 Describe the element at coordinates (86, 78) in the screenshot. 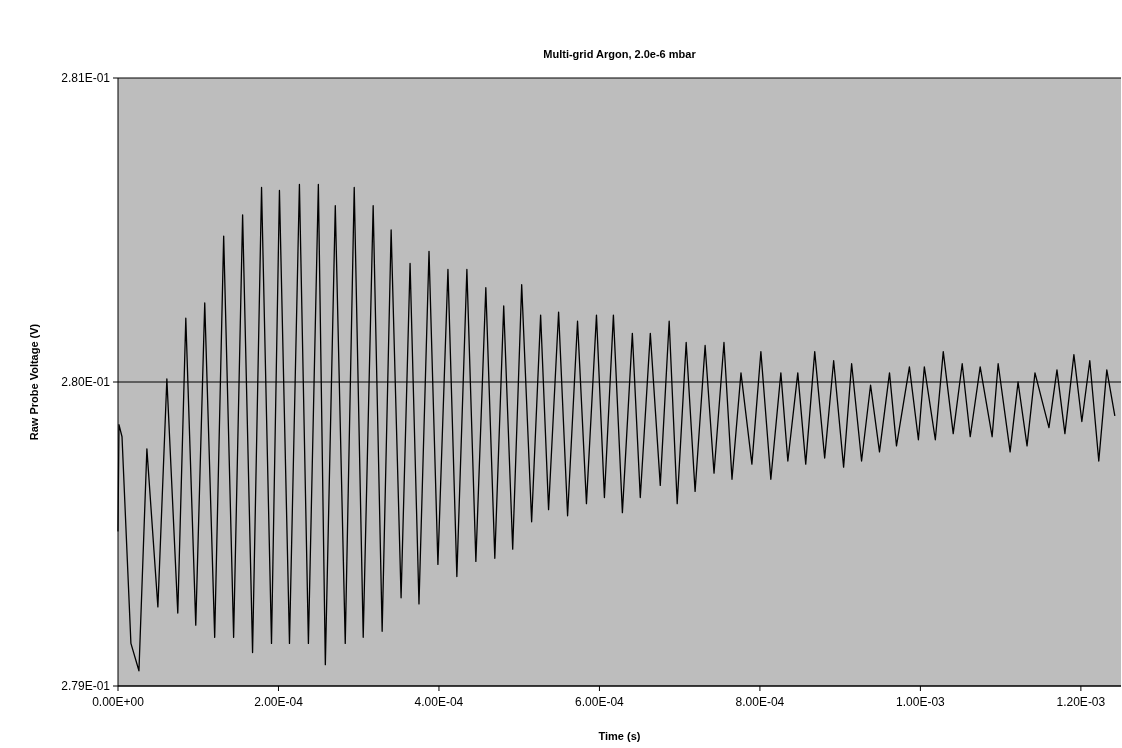

I see `y-tick-label: 2.81E-01` at that location.